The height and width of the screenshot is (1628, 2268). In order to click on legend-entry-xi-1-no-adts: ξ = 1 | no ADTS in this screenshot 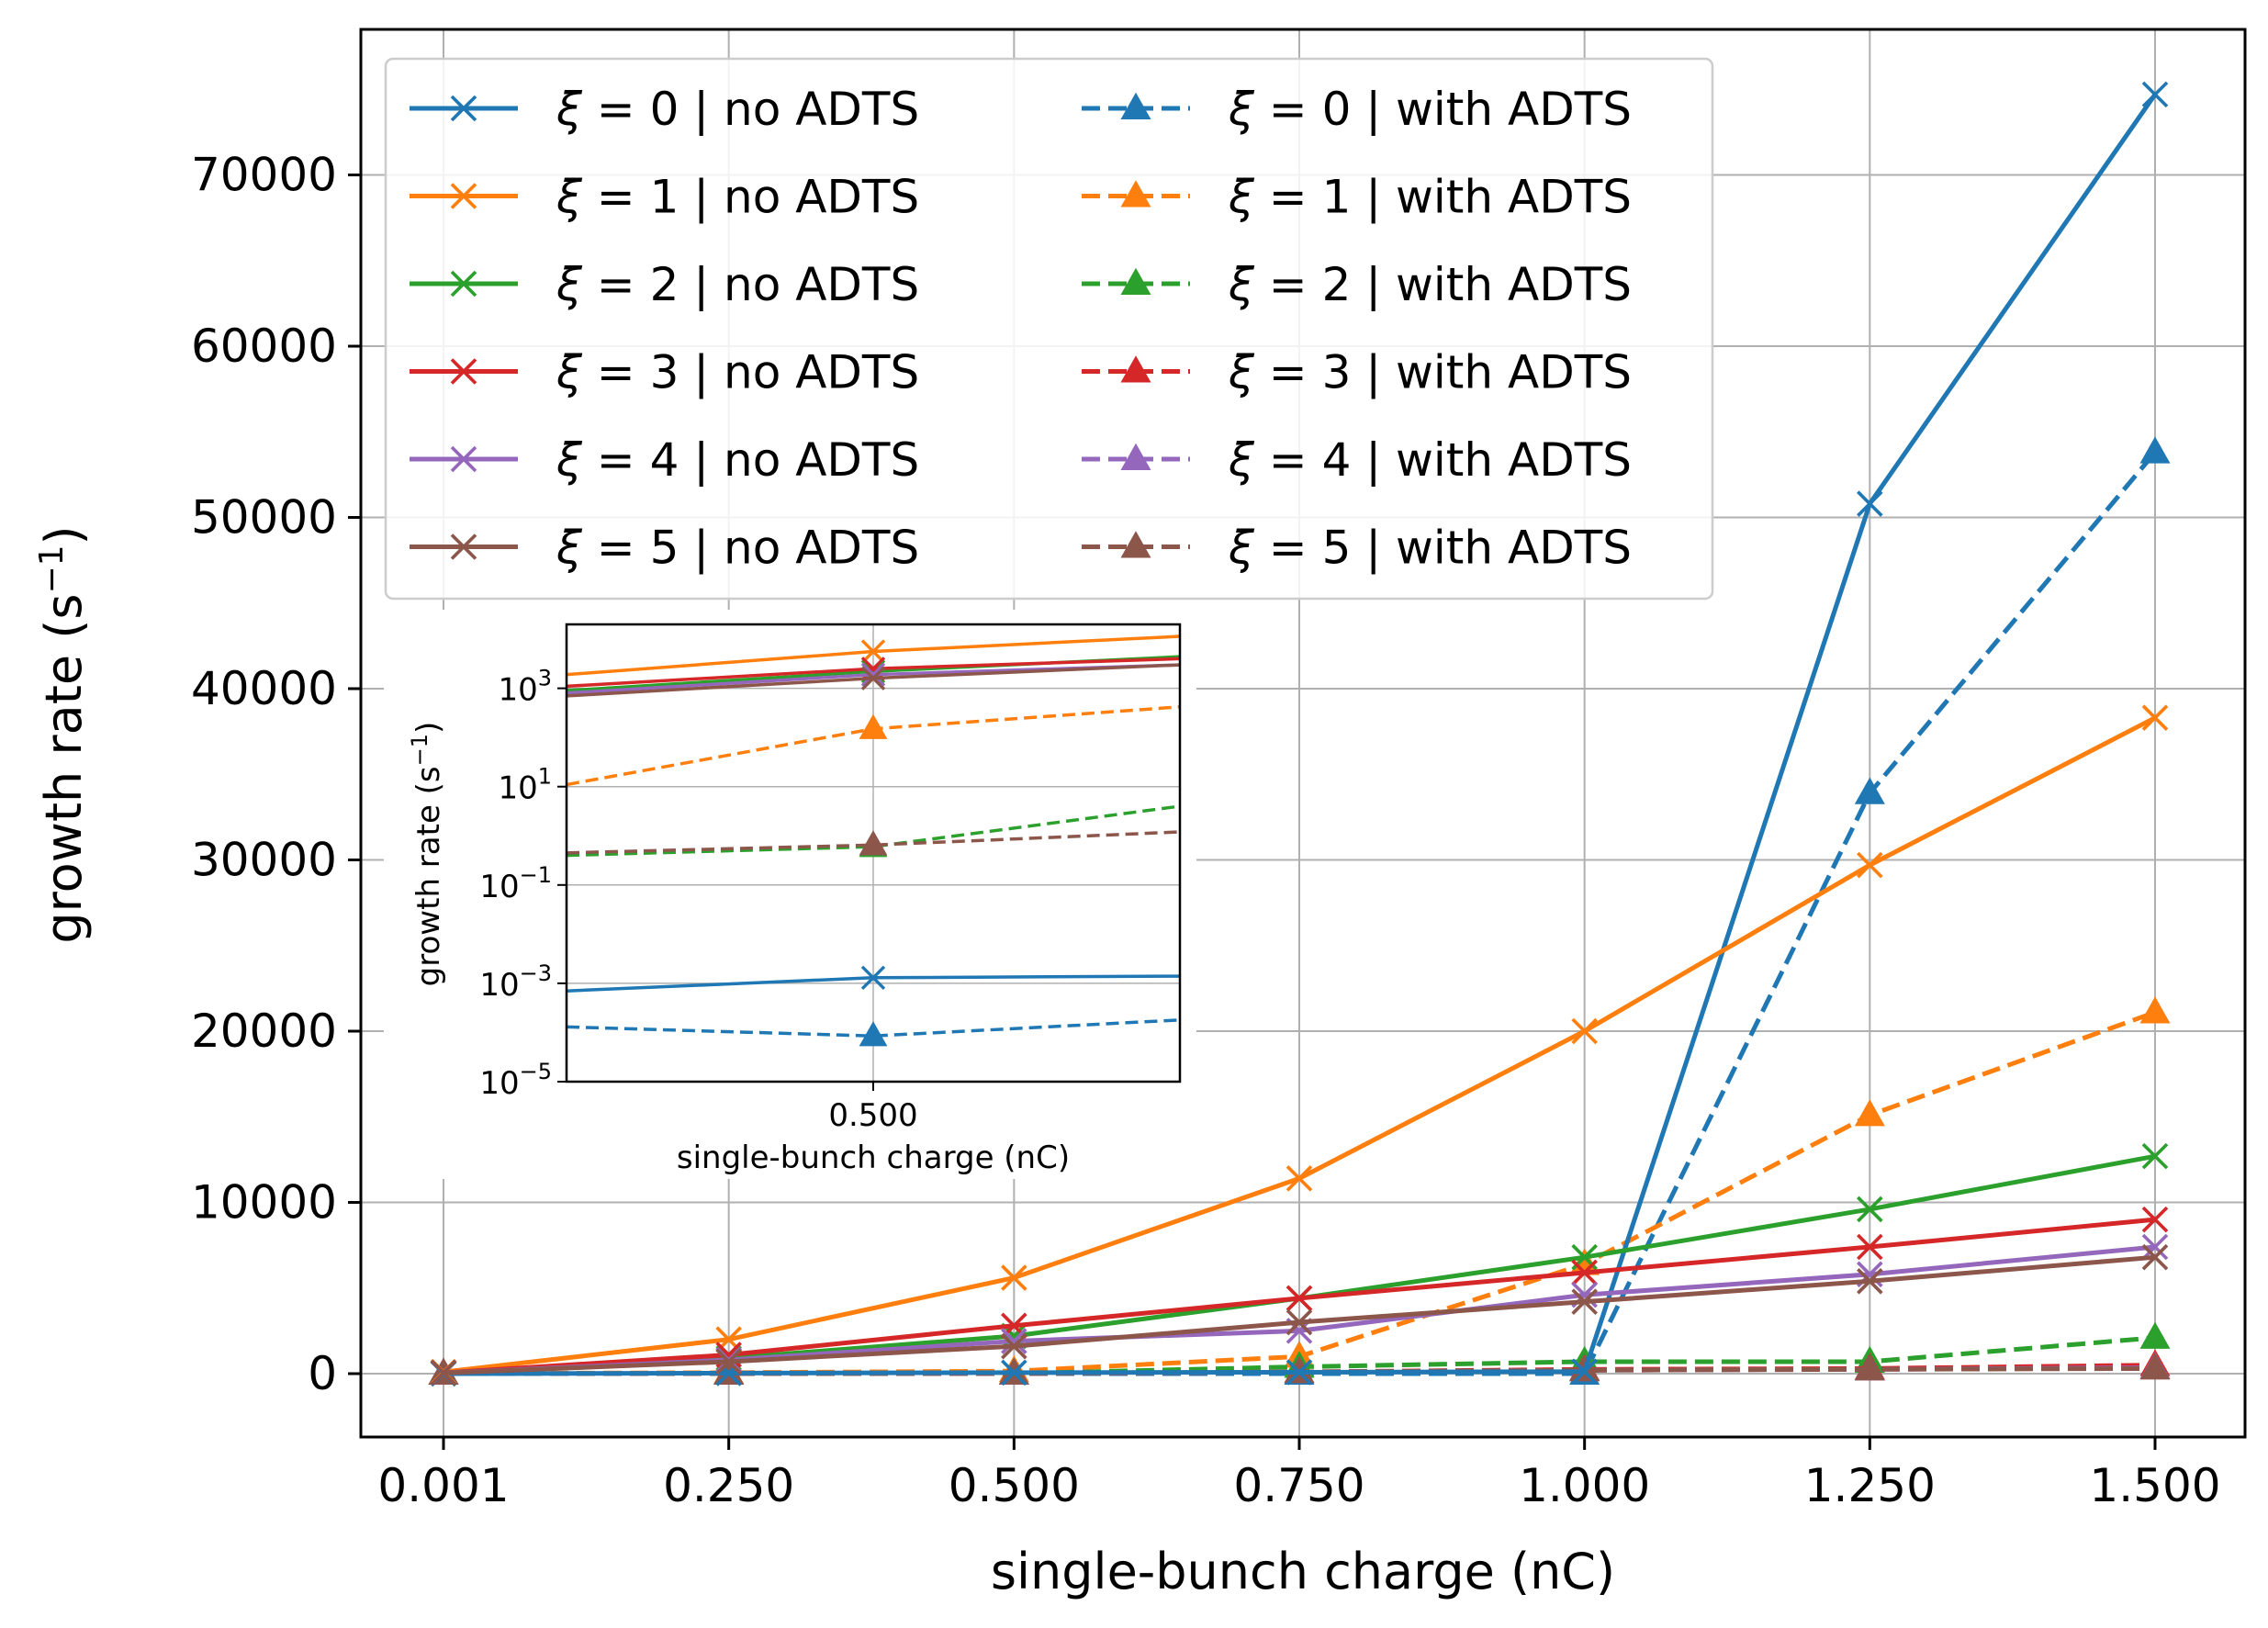, I will do `click(665, 197)`.